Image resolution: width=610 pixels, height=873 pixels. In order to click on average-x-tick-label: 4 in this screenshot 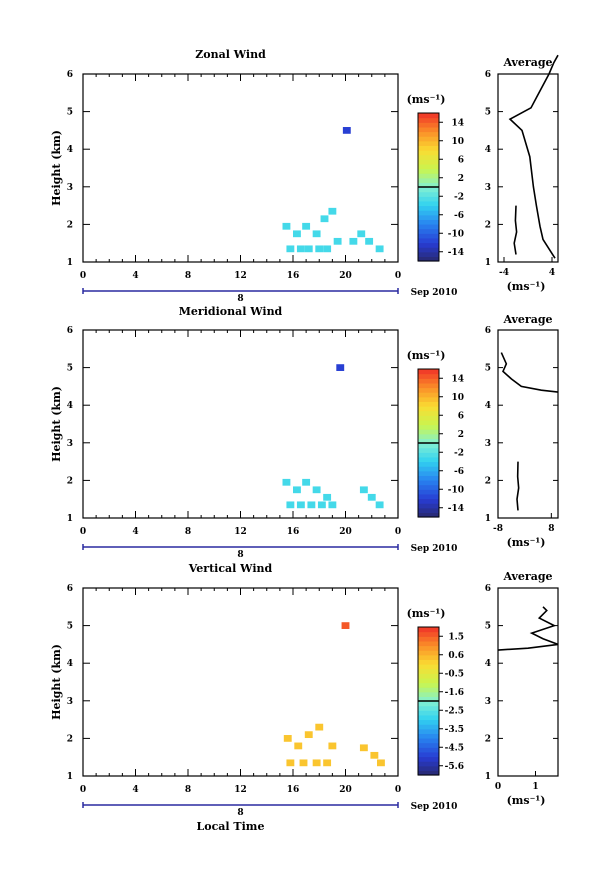, I will do `click(552, 273)`.